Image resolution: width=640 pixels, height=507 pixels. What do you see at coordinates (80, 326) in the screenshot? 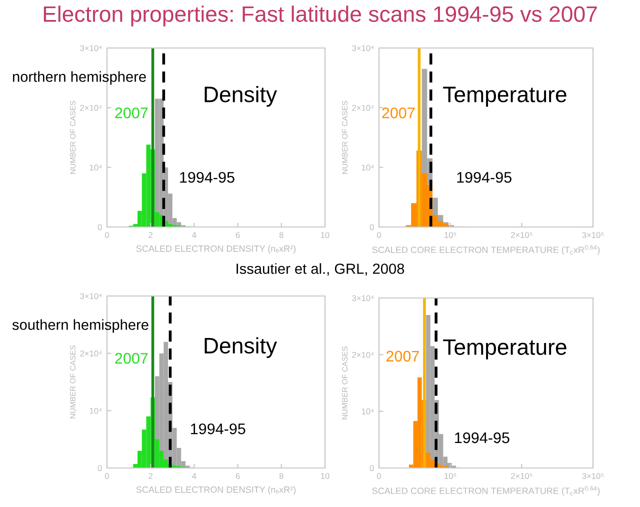
I see `annotation: southern hemisphere` at bounding box center [80, 326].